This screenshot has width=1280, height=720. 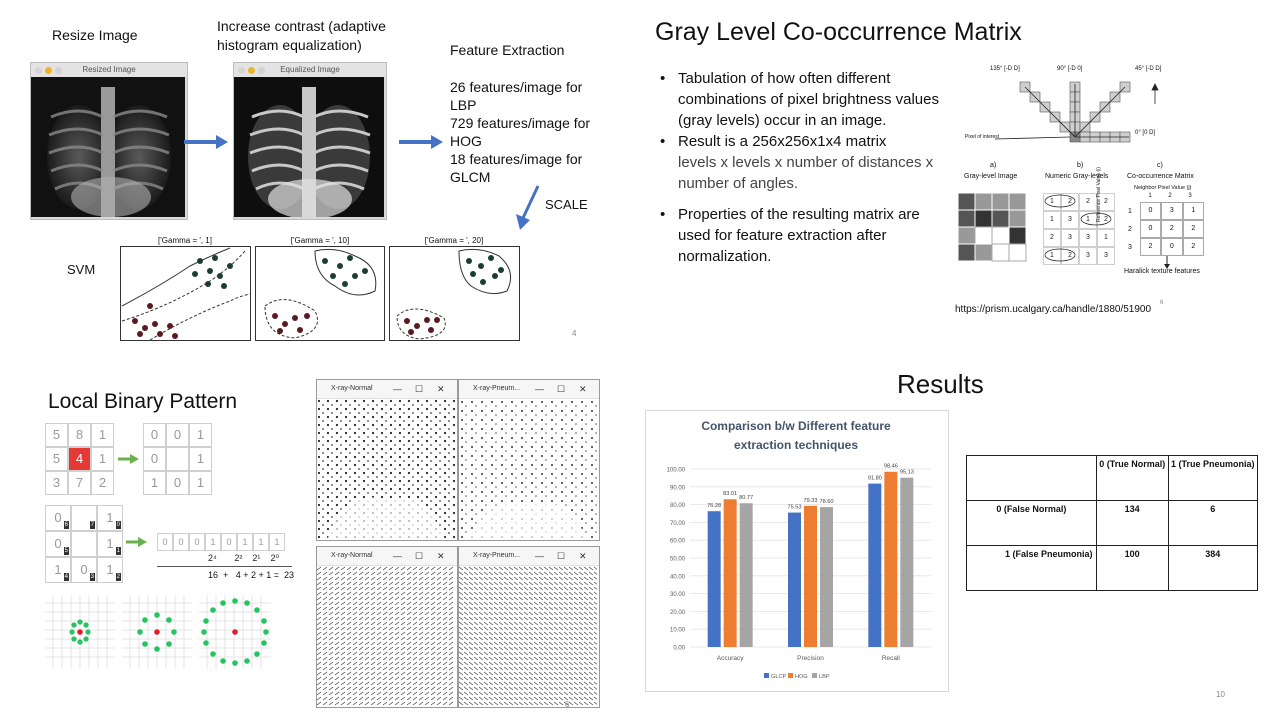 I want to click on lbp-window-pneumonia-2: X-ray-Pneum... — ☐ ✕, so click(x=529, y=627).